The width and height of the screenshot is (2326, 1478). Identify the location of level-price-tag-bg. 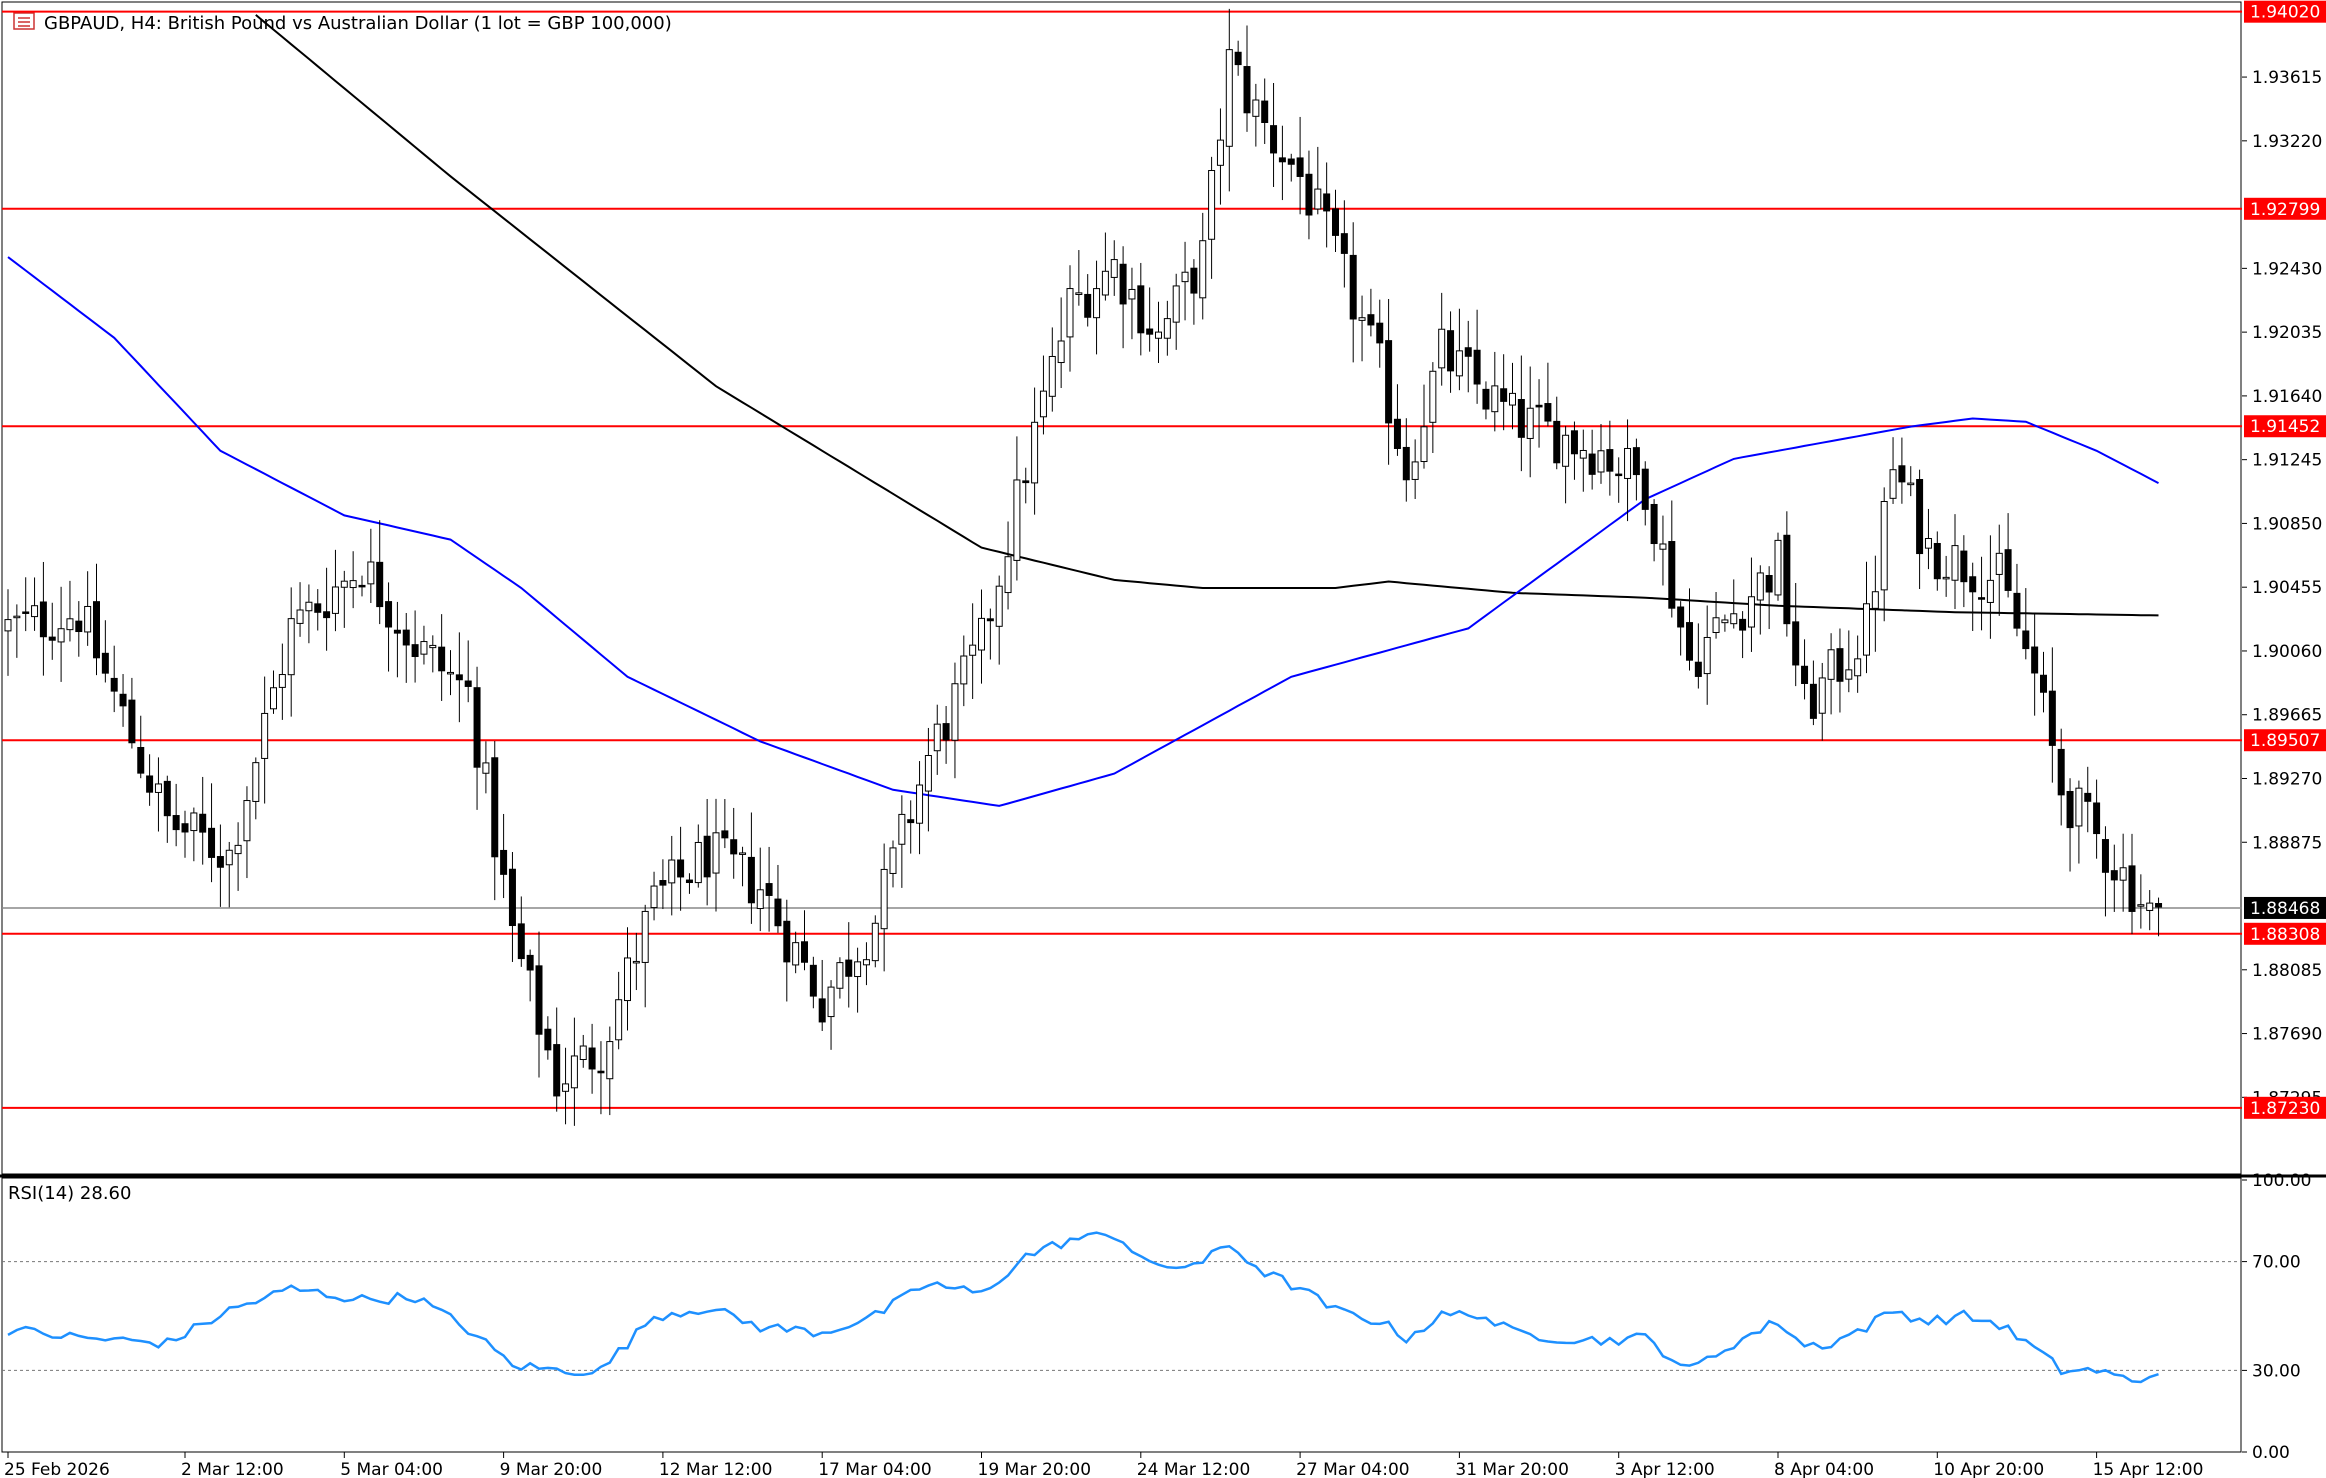
(2285, 208).